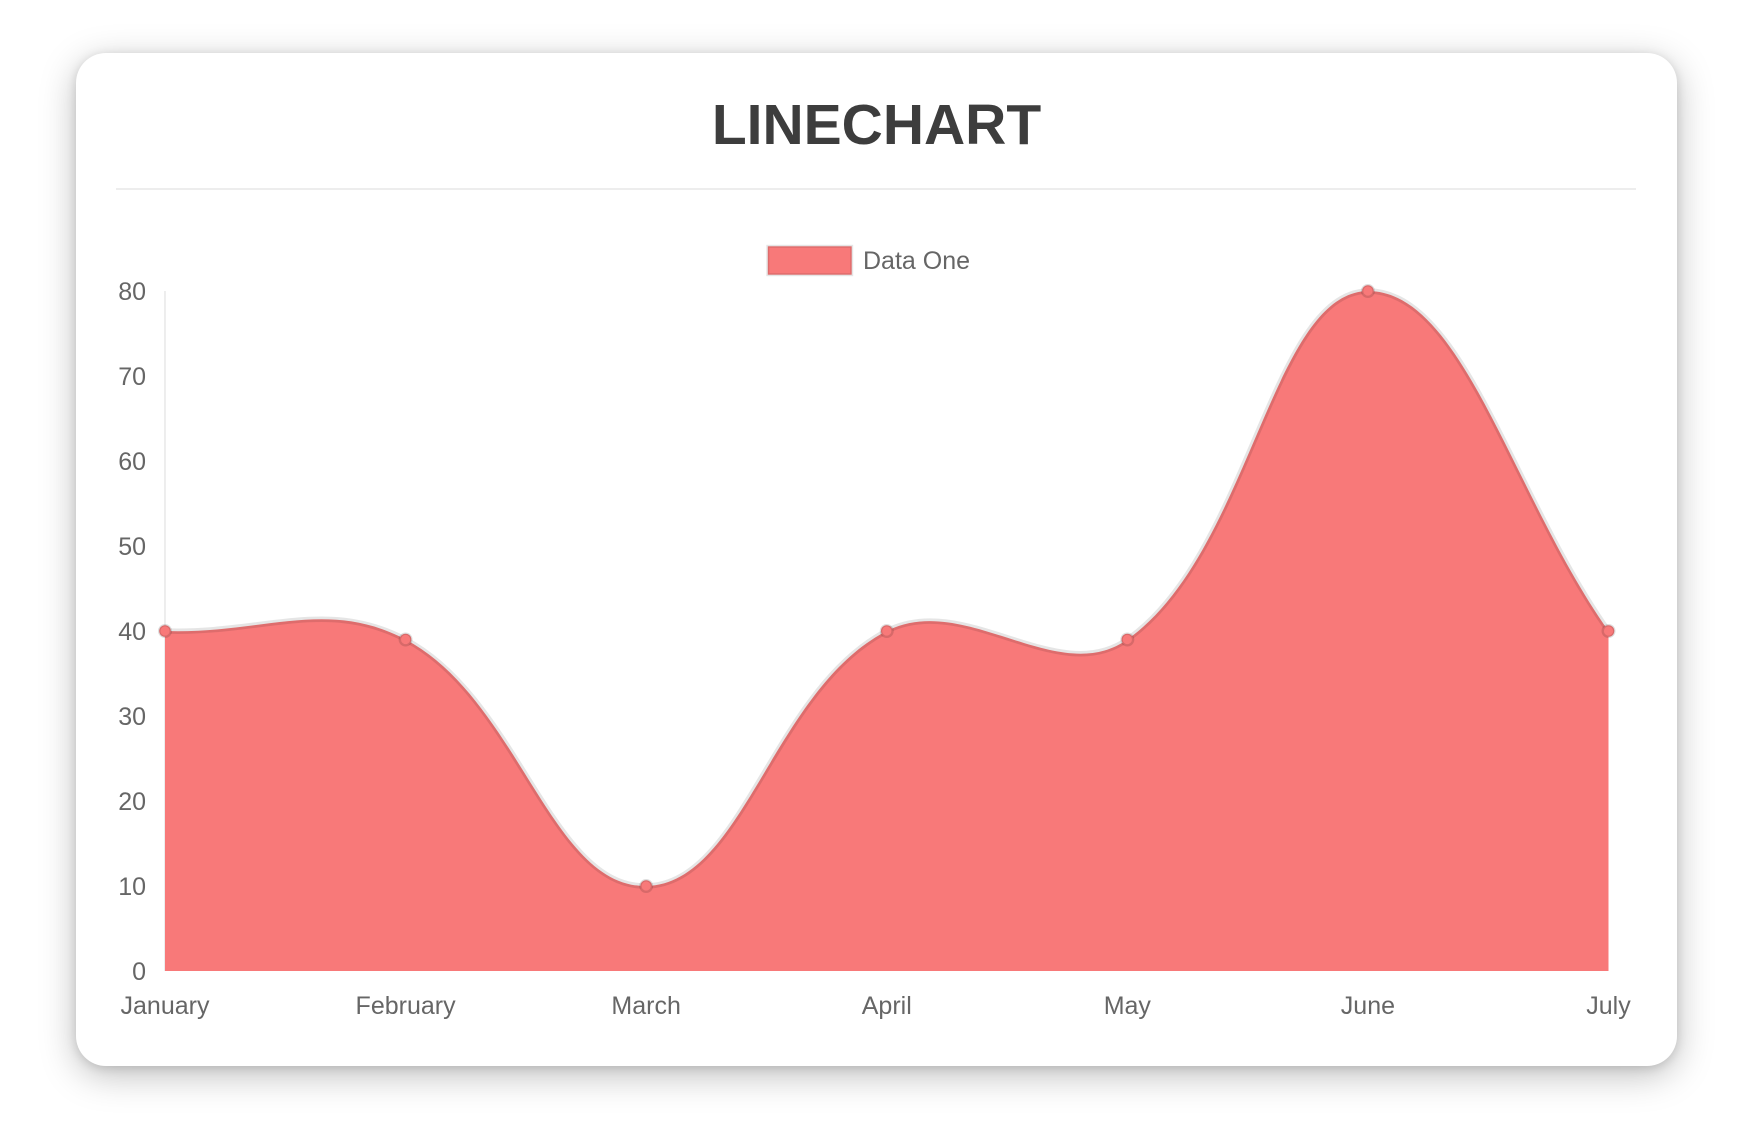 The width and height of the screenshot is (1763, 1130). What do you see at coordinates (406, 1006) in the screenshot?
I see `svg-text: February` at bounding box center [406, 1006].